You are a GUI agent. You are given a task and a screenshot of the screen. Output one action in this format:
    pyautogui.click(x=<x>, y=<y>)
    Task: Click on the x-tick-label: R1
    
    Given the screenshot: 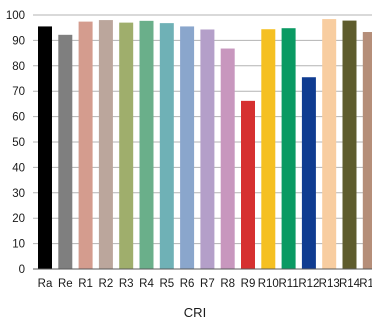 What is the action you would take?
    pyautogui.click(x=85, y=284)
    